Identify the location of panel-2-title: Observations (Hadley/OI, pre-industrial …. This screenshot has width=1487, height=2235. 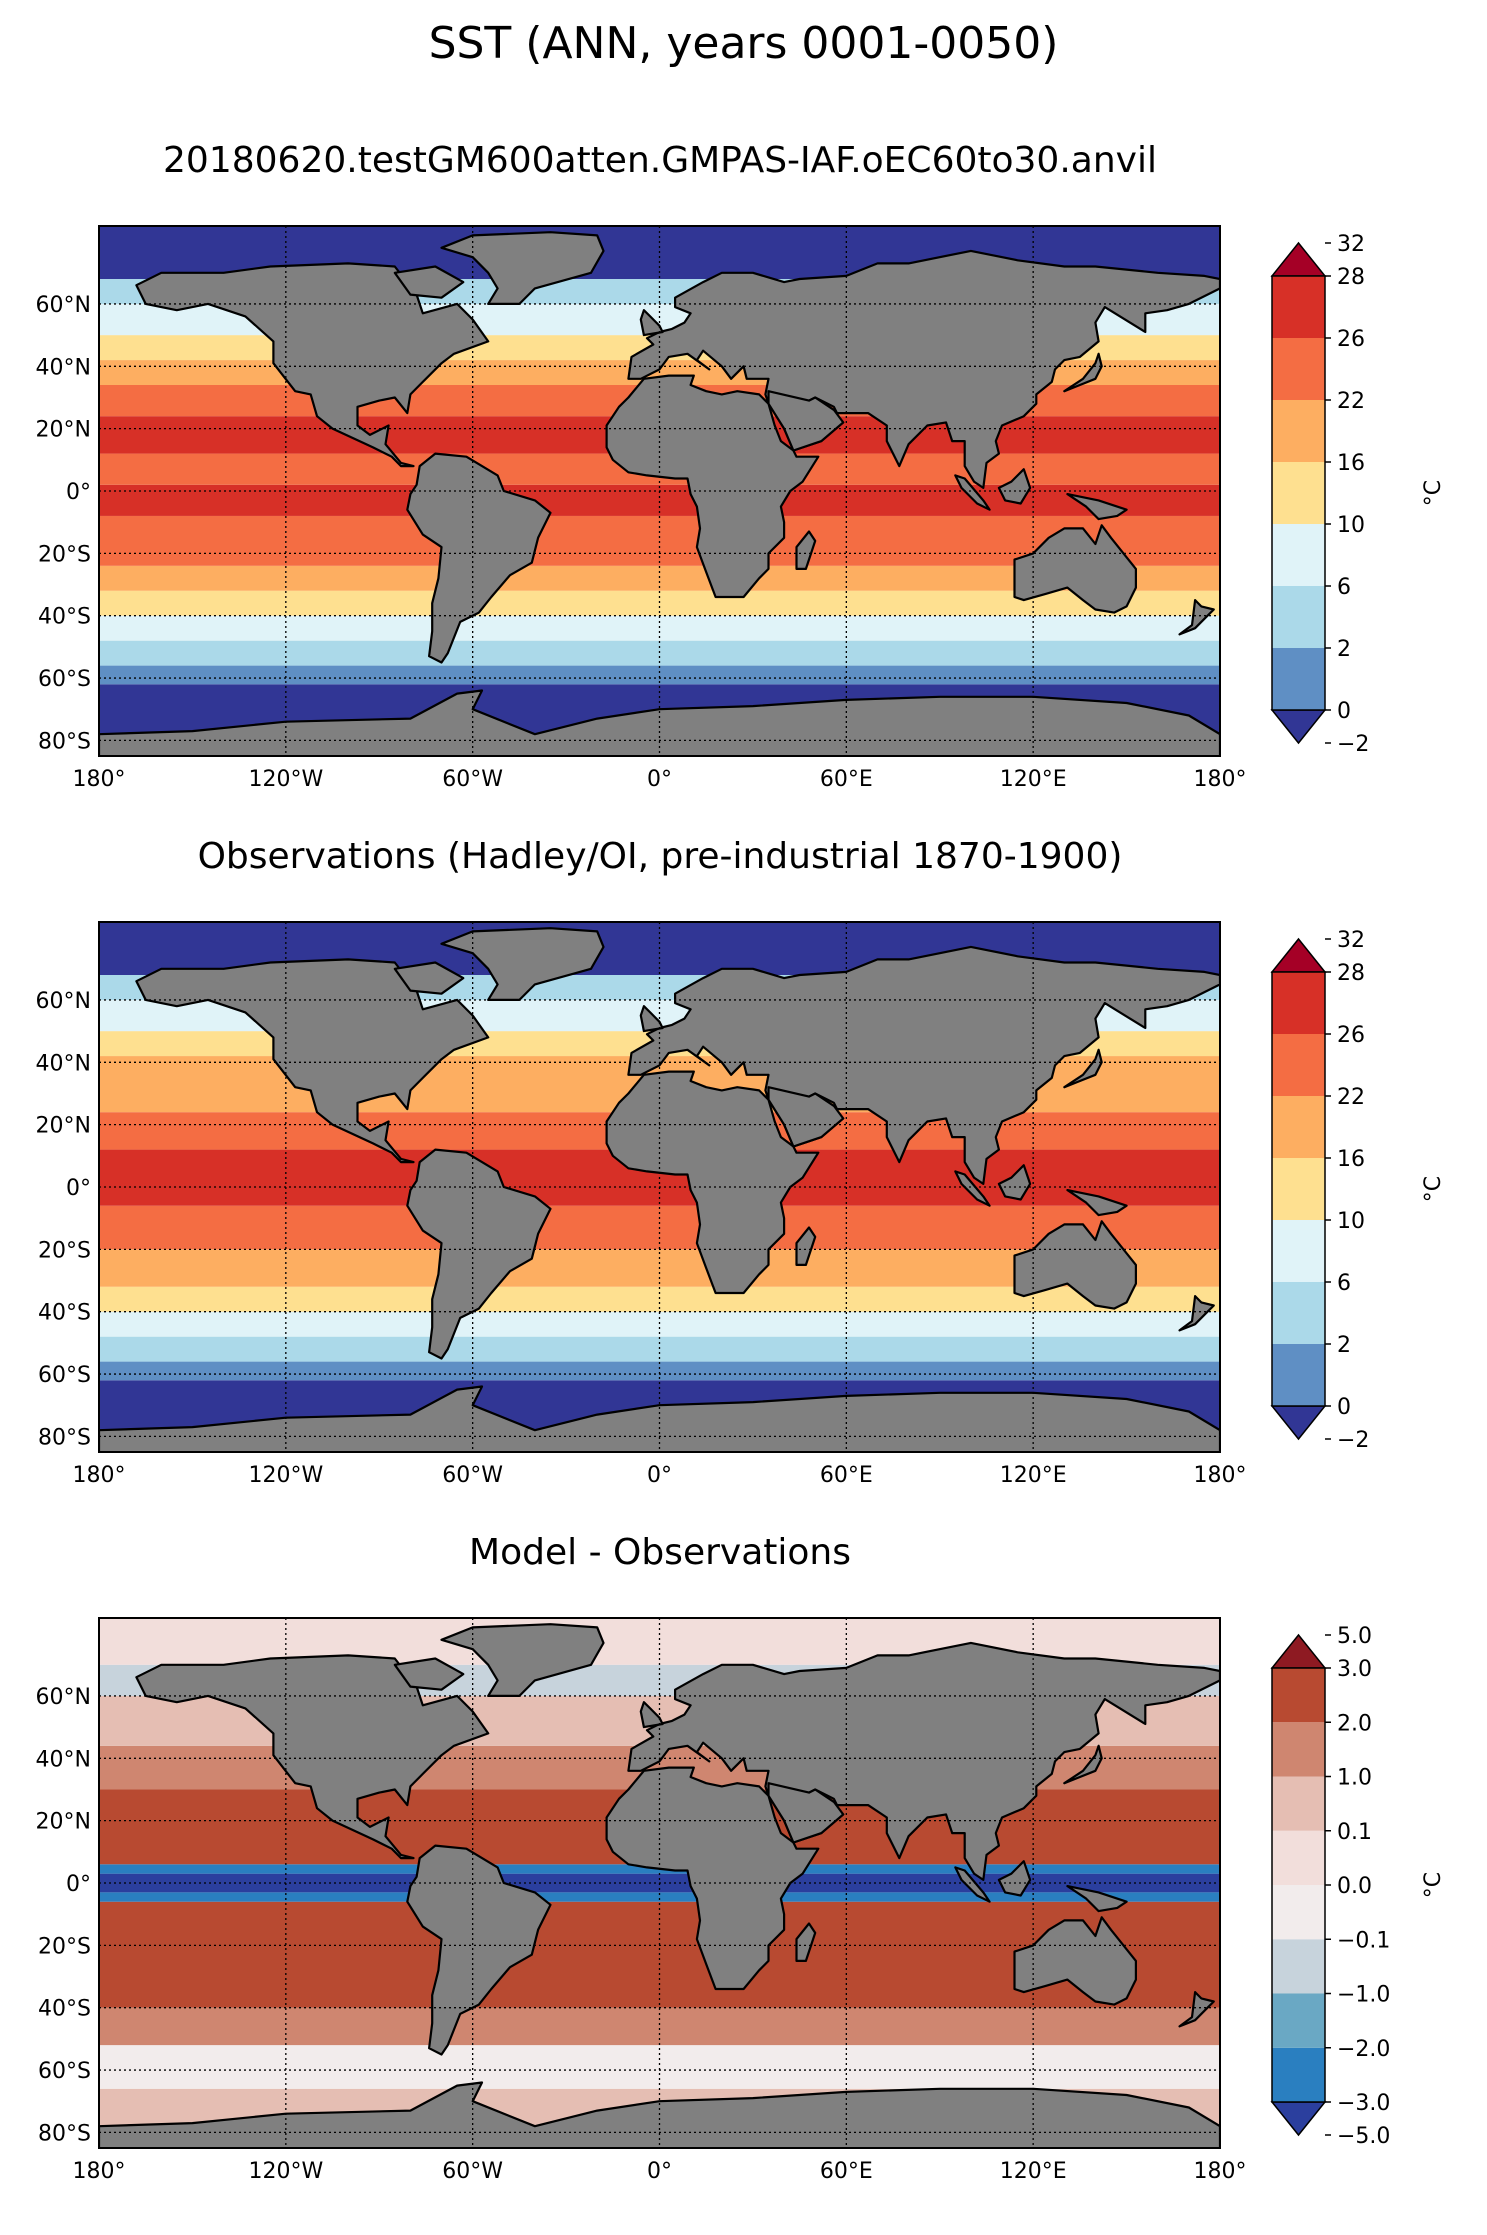
(660, 856).